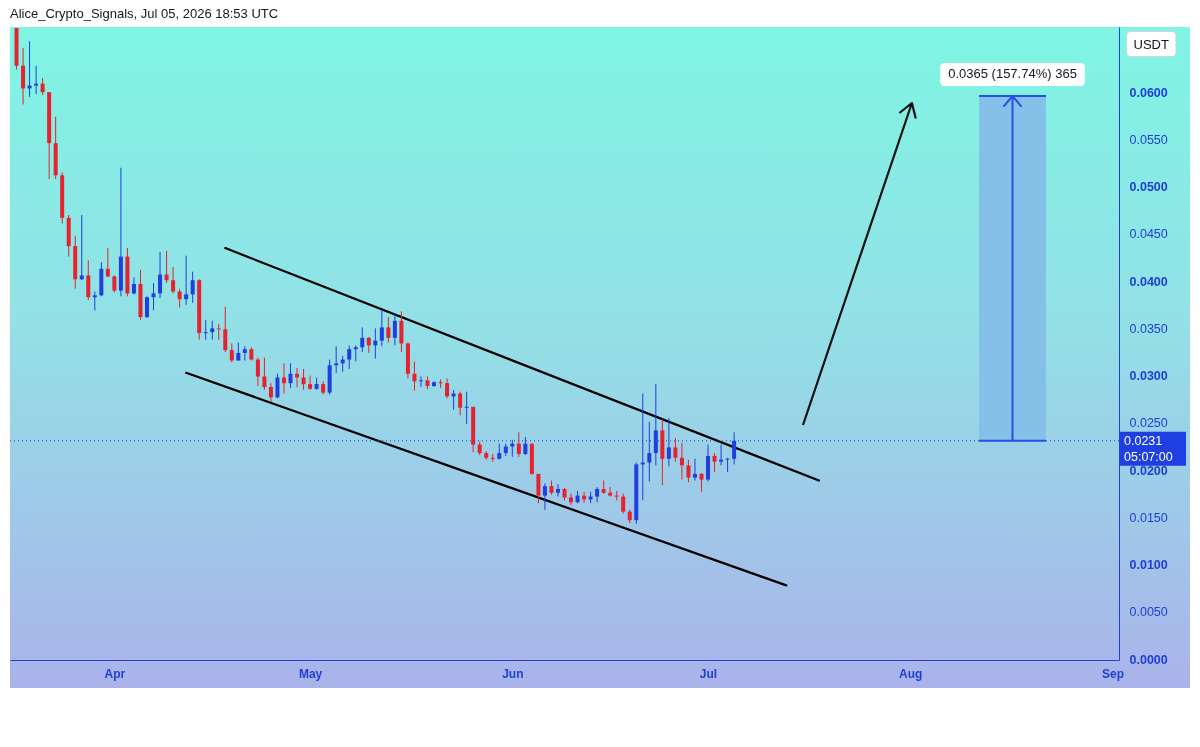  What do you see at coordinates (1148, 612) in the screenshot?
I see `y-tick-label: 0.0050` at bounding box center [1148, 612].